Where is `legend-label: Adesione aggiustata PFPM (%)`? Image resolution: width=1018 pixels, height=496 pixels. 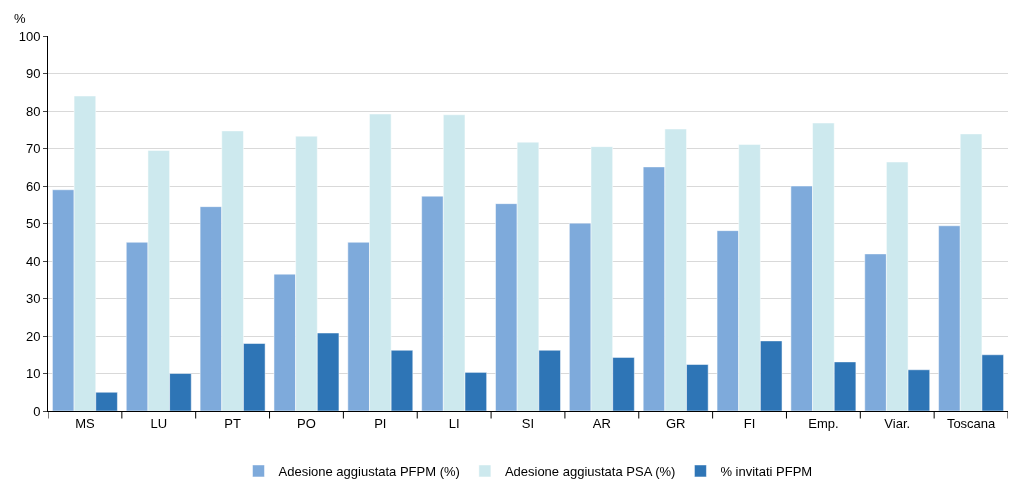 legend-label: Adesione aggiustata PFPM (%) is located at coordinates (369, 472).